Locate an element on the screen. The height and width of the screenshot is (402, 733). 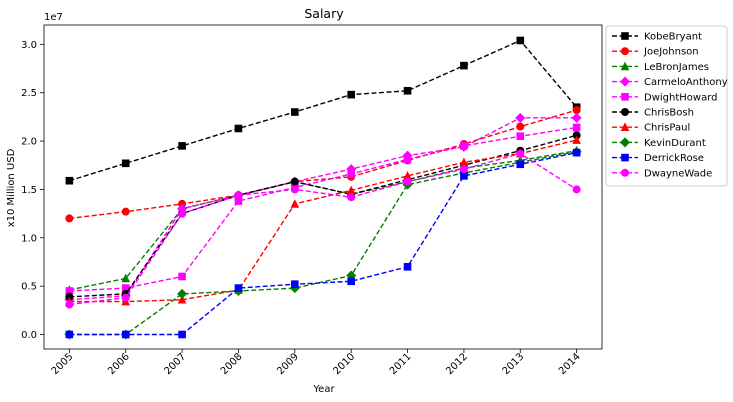
y-tick-label: 1.5 is located at coordinates (29, 190).